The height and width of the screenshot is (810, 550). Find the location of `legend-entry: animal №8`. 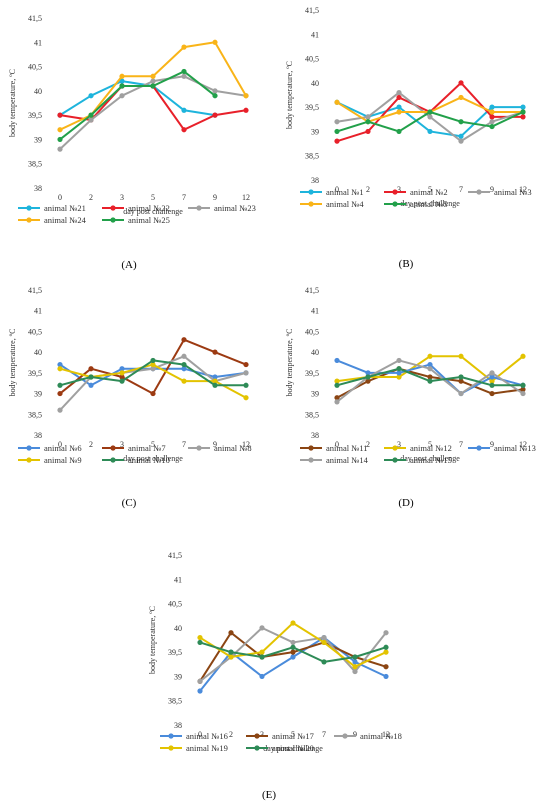

legend-entry: animal №8 is located at coordinates (220, 448).